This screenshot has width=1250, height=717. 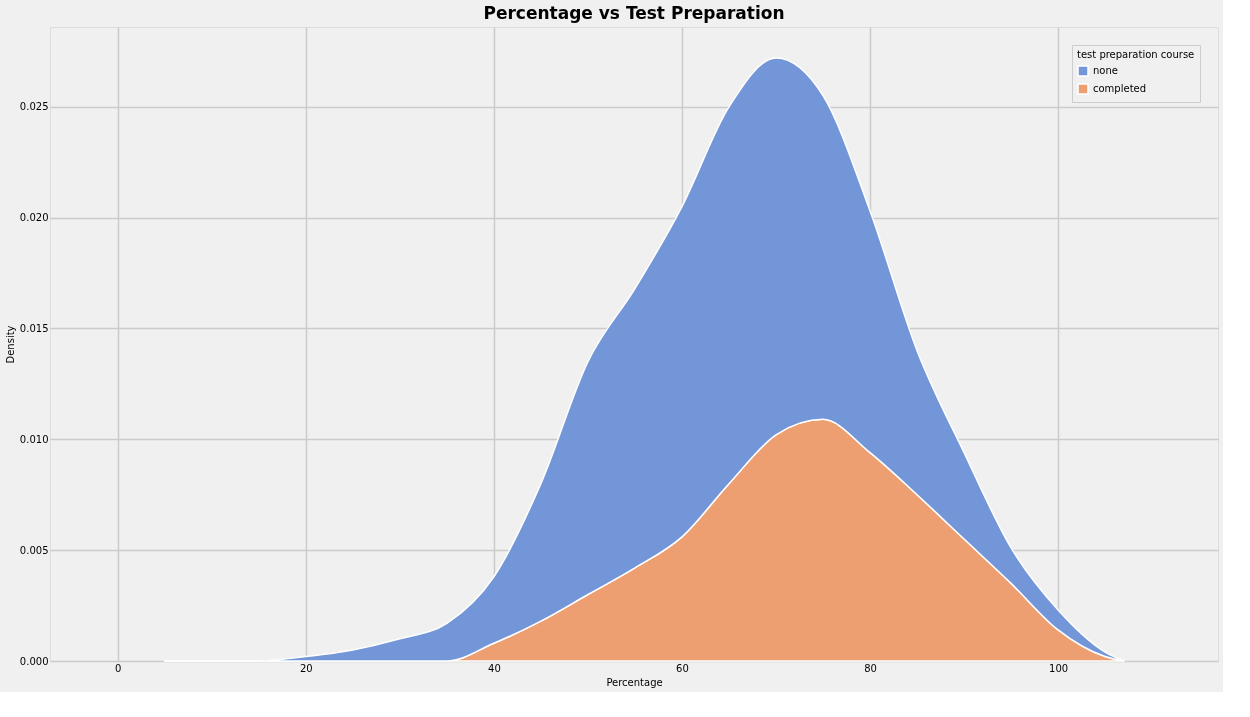 I want to click on y-tick-label: 0.000, so click(x=34, y=661).